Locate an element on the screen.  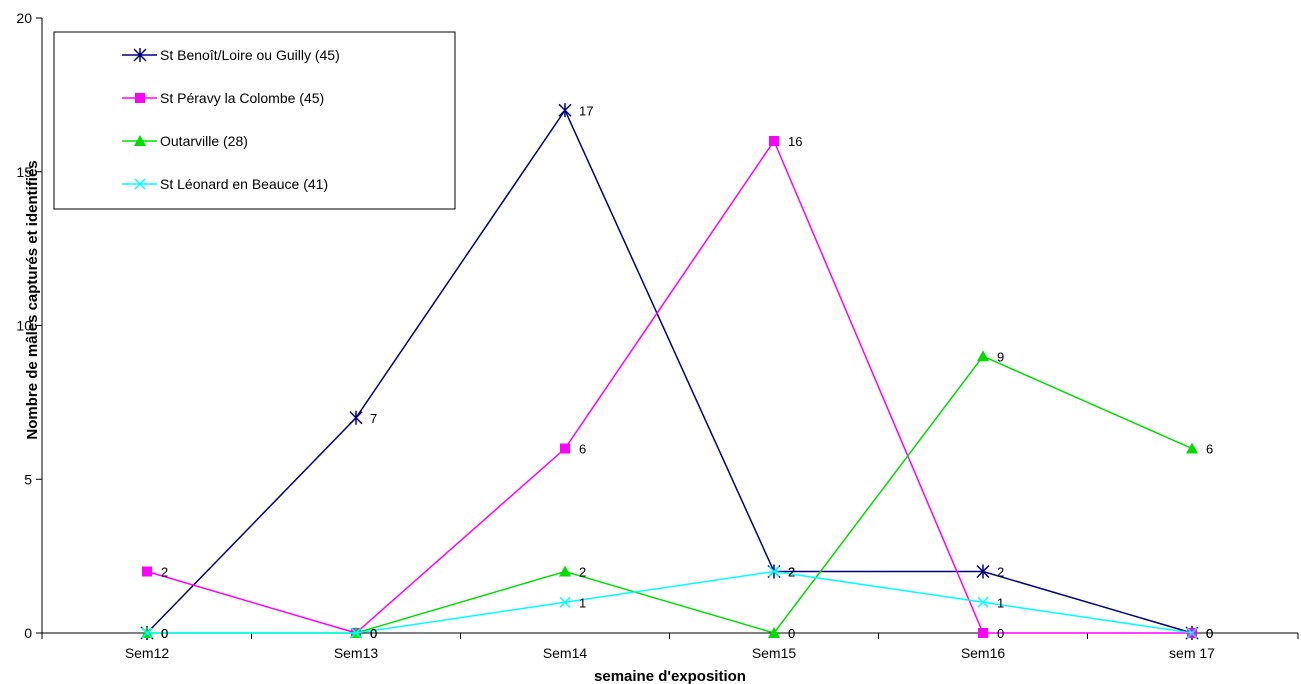
data-label: 17 is located at coordinates (586, 110).